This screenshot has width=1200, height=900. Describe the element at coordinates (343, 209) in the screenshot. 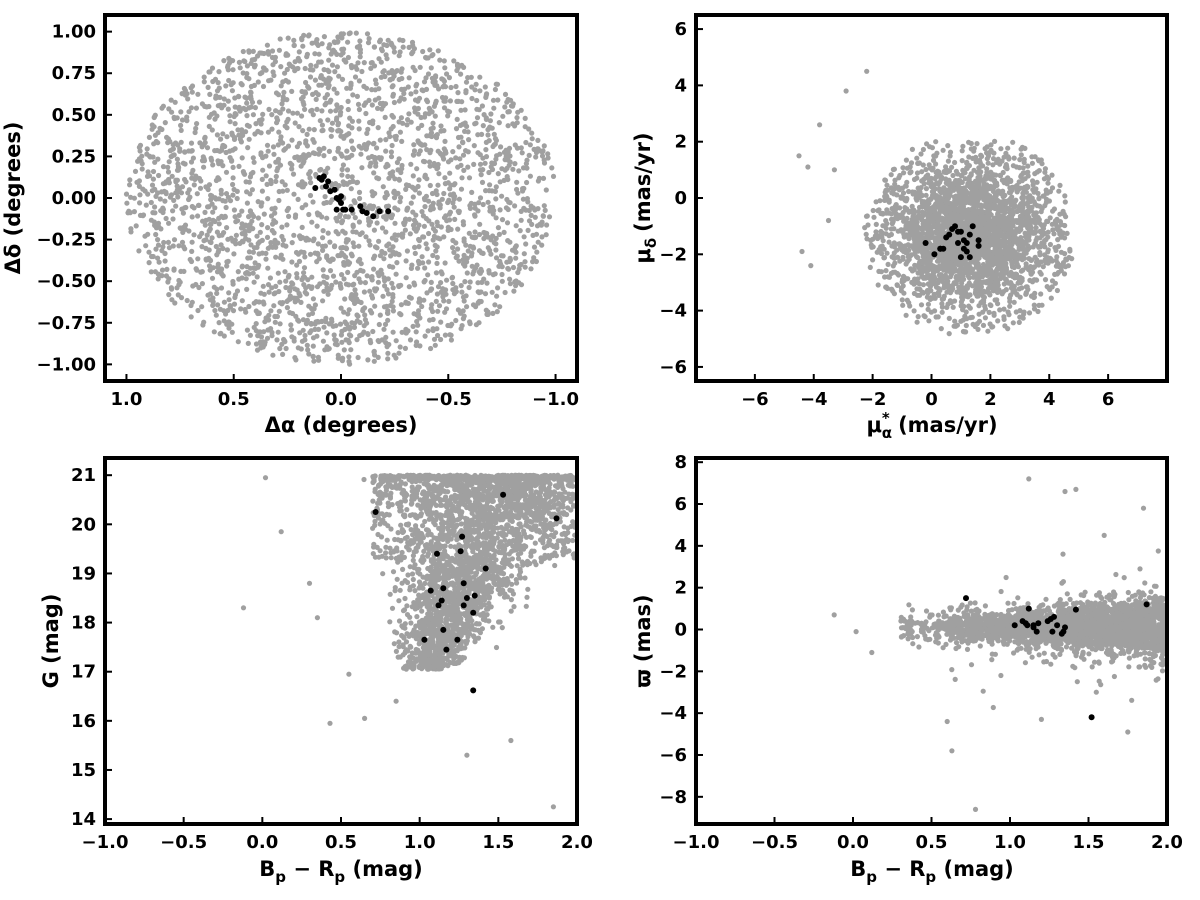

I see `sky-member-point` at that location.